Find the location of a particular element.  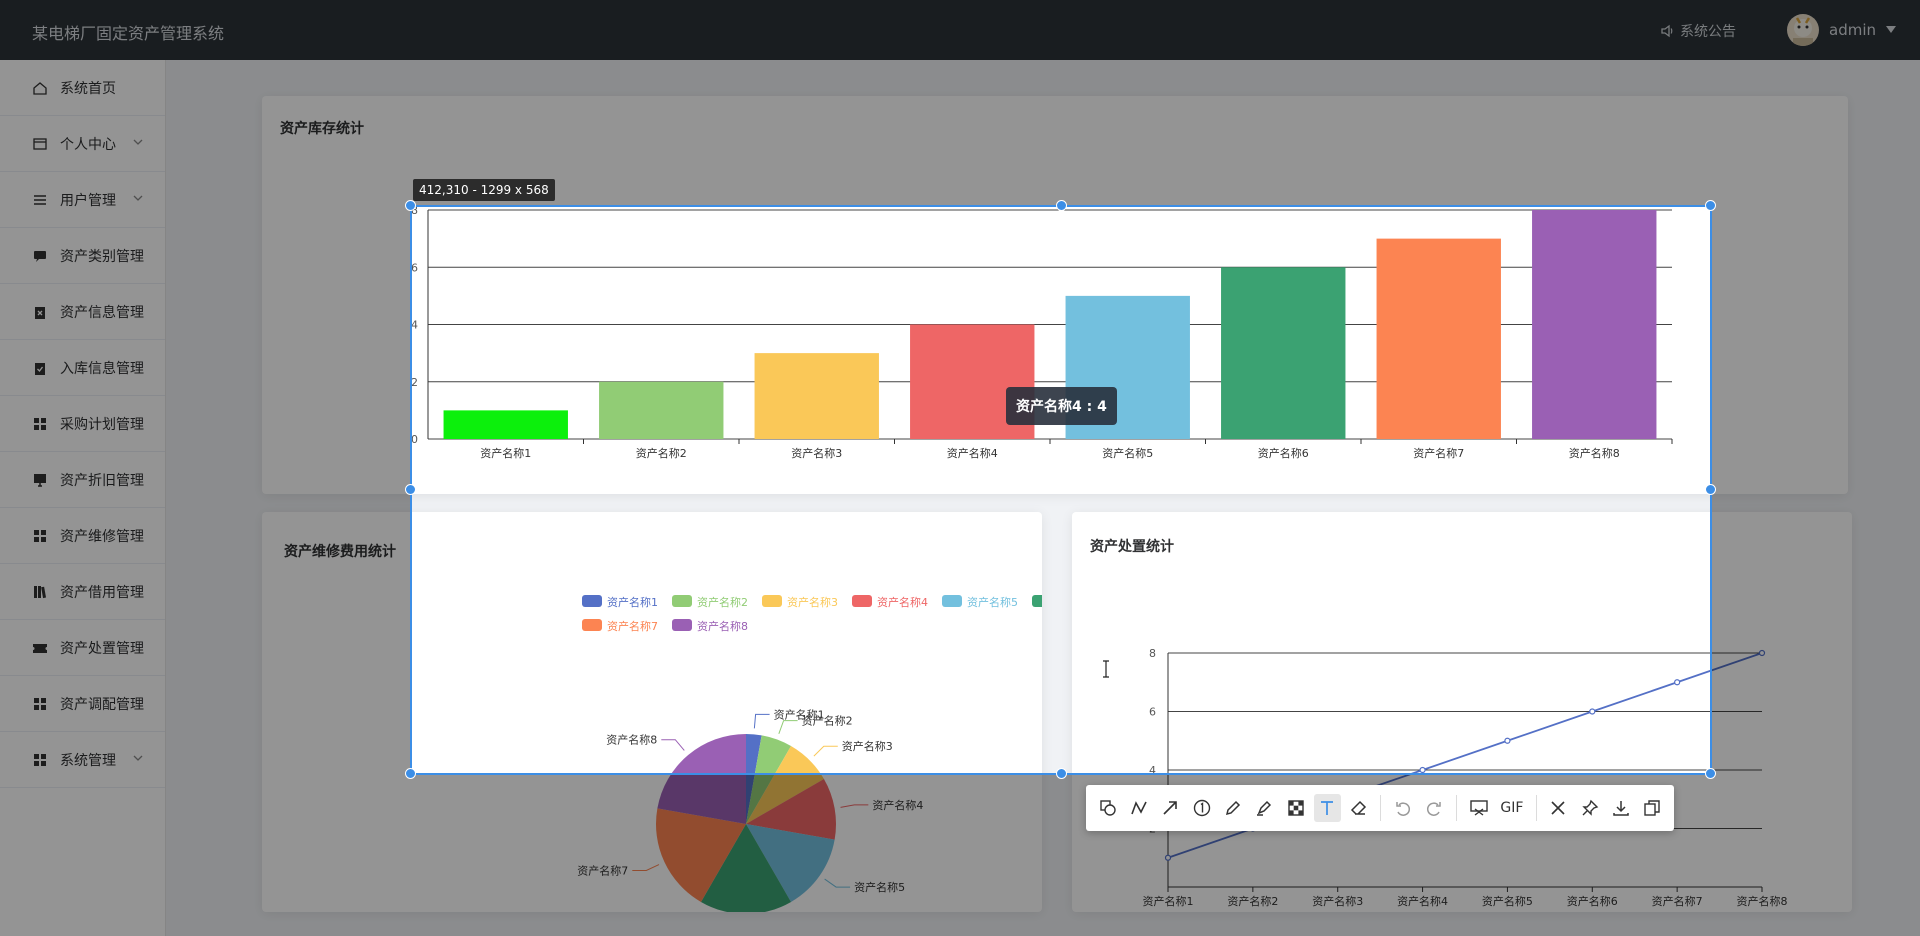

sidebar-item-3: 用户管理 is located at coordinates (82, 200).